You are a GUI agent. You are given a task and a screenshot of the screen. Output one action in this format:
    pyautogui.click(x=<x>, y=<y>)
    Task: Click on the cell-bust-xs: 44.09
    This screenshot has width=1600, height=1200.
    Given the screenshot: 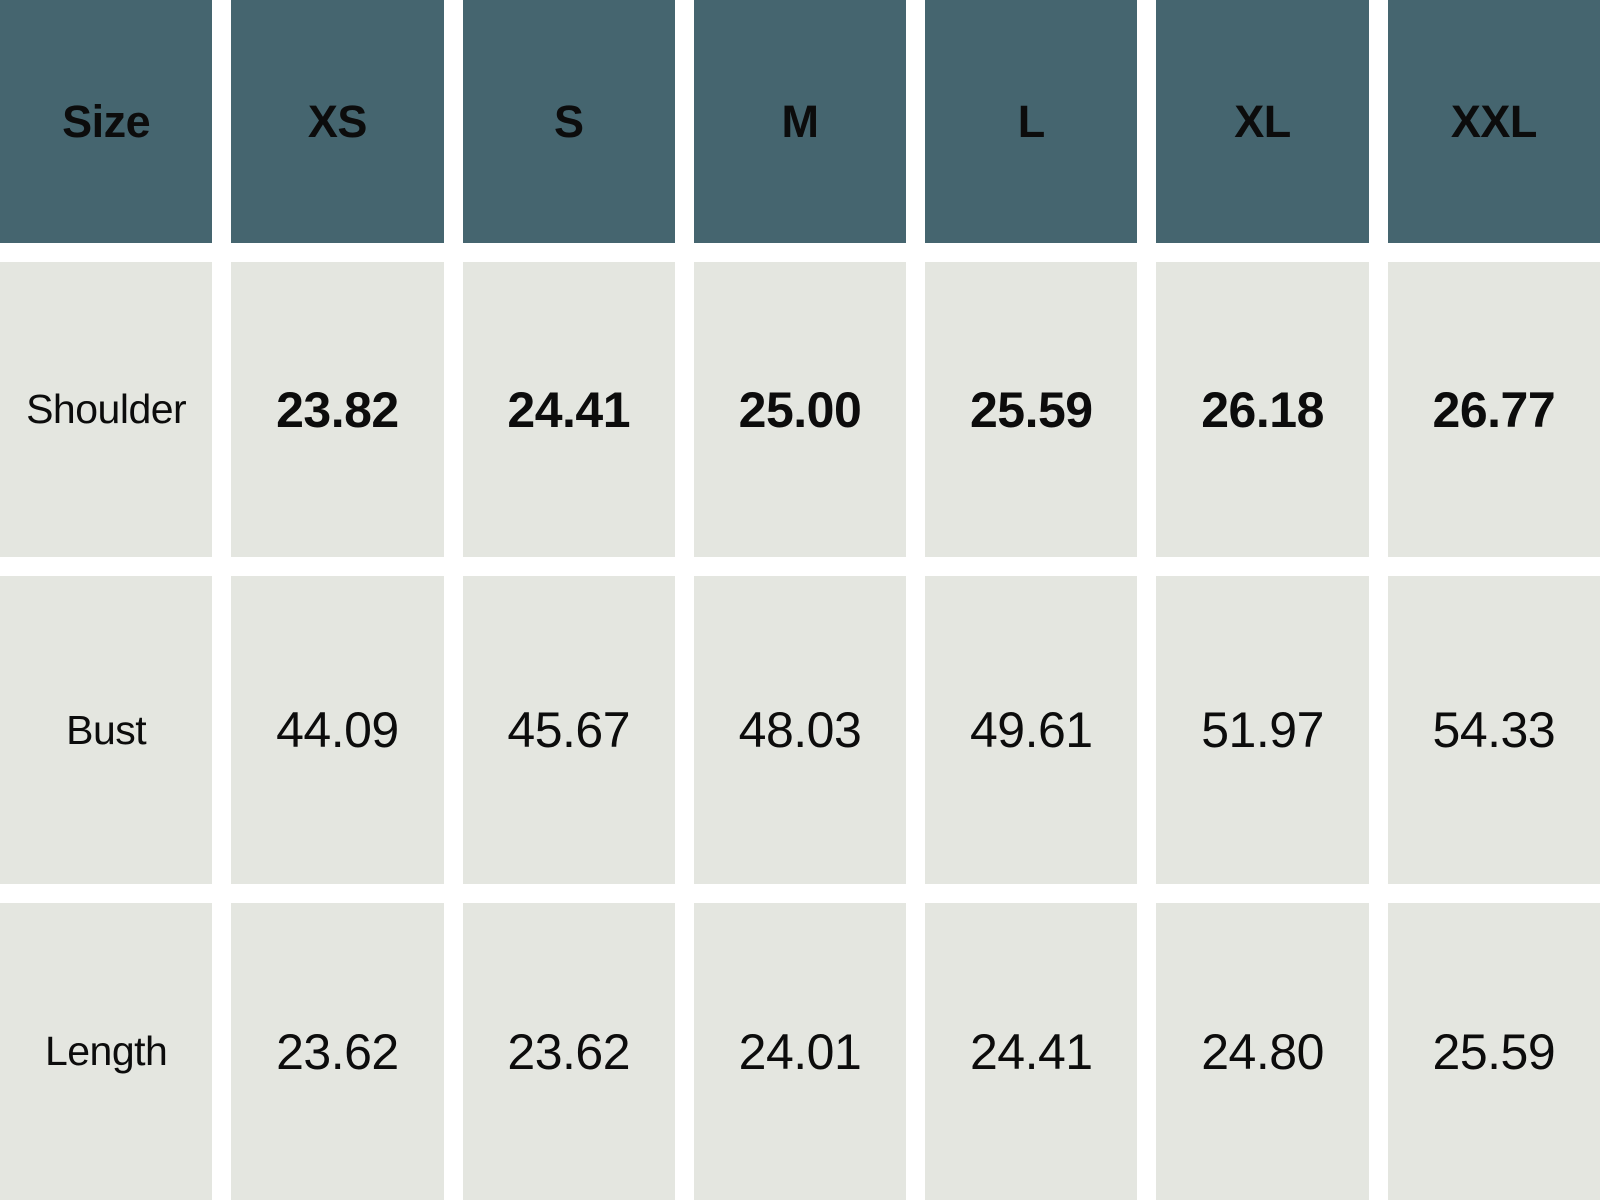 What is the action you would take?
    pyautogui.click(x=337, y=730)
    